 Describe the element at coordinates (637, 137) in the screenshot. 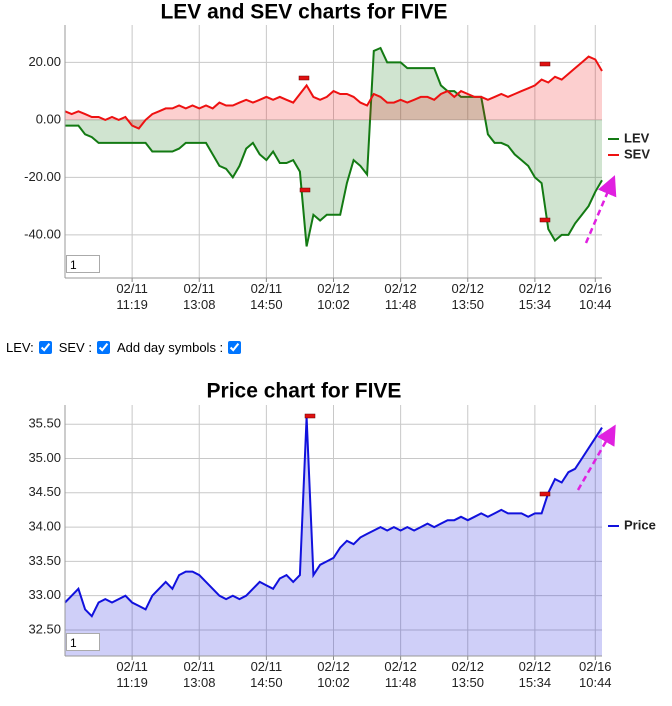

I see `legend-label: LEV` at that location.